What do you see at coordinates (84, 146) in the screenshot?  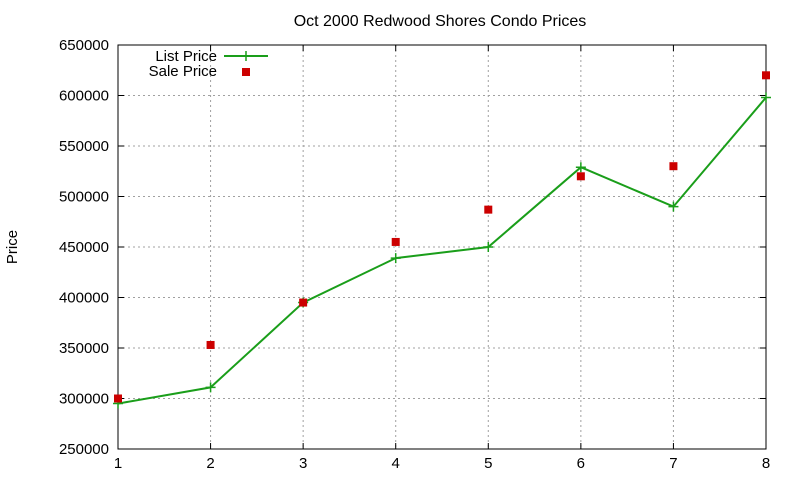 I see `y-tick-label: 550000` at bounding box center [84, 146].